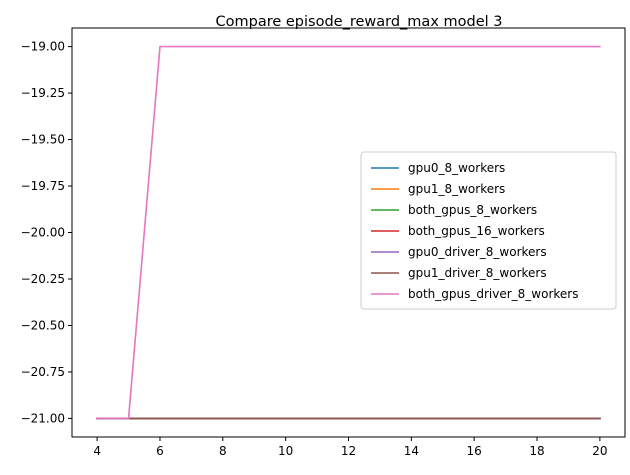  I want to click on legend-entry-label: gpu1_8_workers, so click(456, 189).